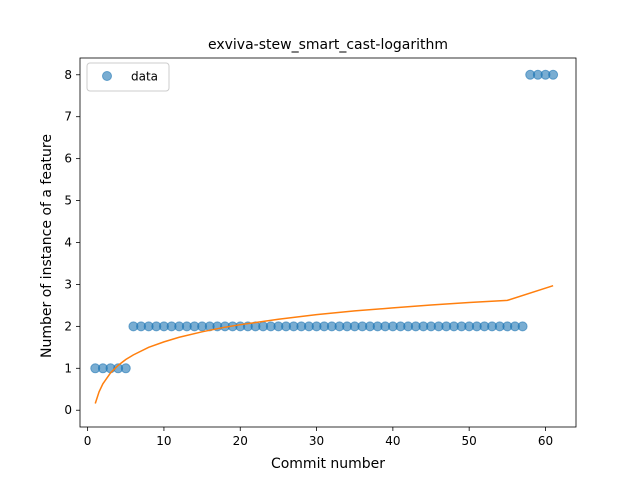 The height and width of the screenshot is (480, 640). I want to click on x-tick-label: 0, so click(88, 441).